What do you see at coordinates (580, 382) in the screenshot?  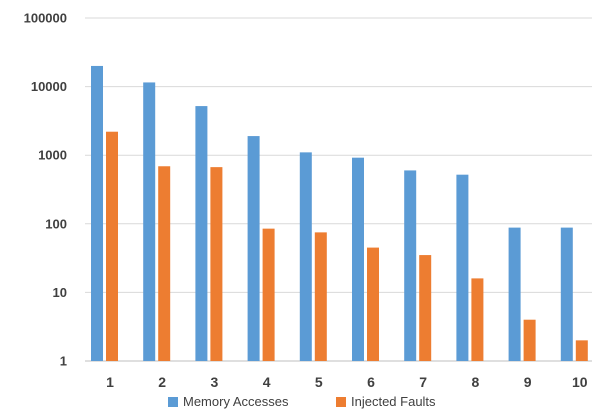 I see `x-tick-label: 10` at bounding box center [580, 382].